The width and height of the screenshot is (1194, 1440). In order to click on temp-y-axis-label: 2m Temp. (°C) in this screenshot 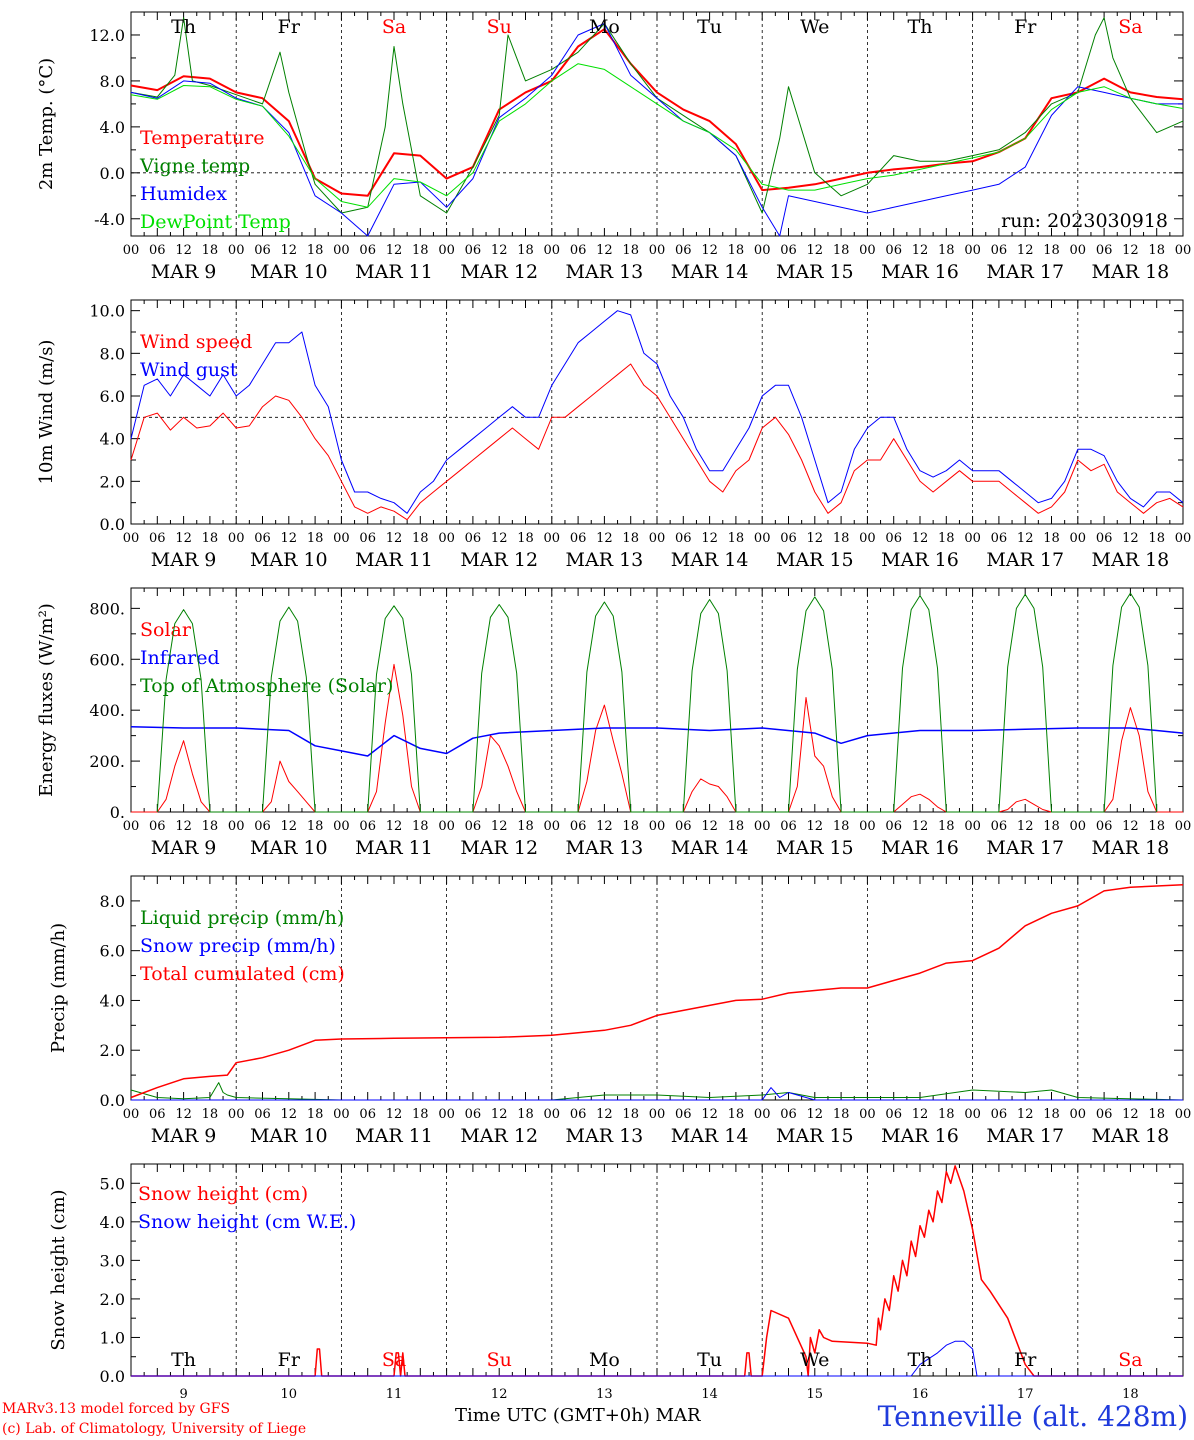, I will do `click(46, 124)`.